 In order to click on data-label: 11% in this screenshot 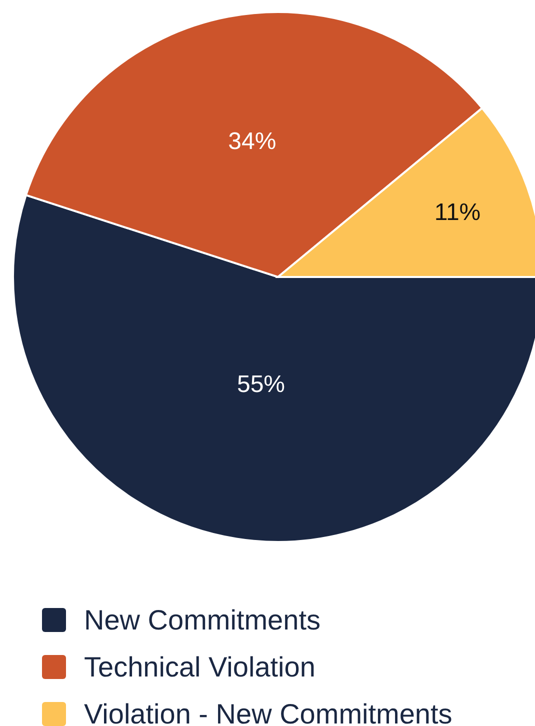, I will do `click(457, 212)`.